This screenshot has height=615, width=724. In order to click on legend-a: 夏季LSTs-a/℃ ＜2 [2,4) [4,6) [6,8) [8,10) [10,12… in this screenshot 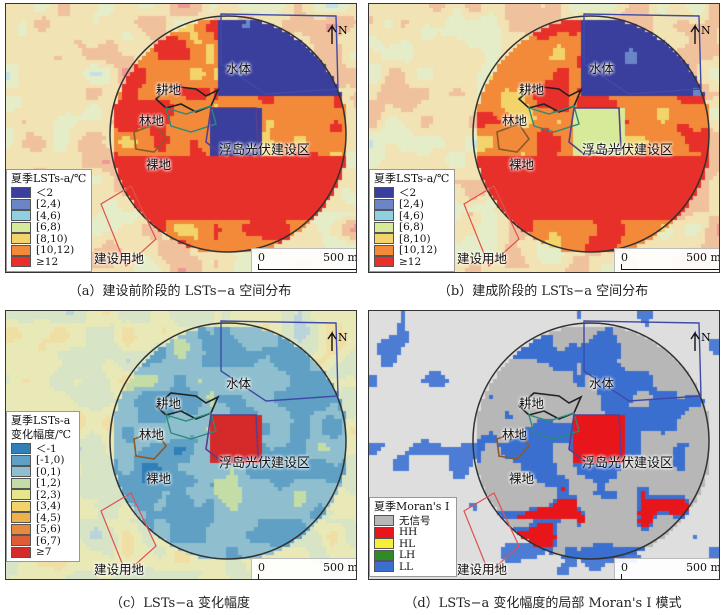, I will do `click(49, 220)`.